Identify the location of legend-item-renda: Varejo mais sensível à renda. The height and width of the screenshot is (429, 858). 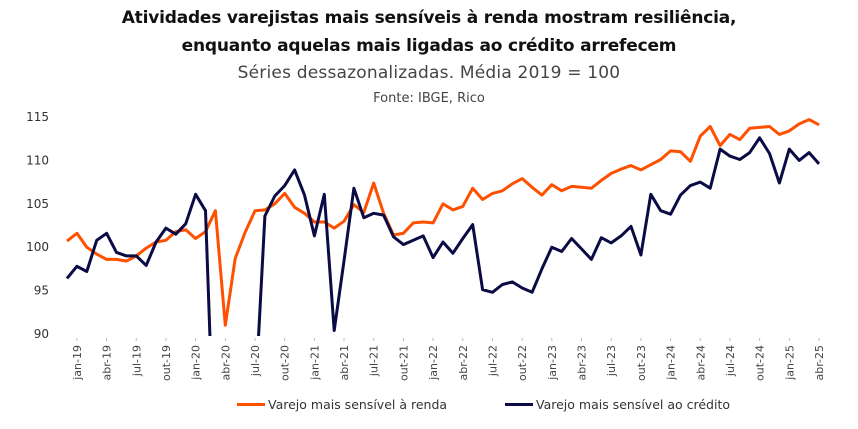
(342, 404).